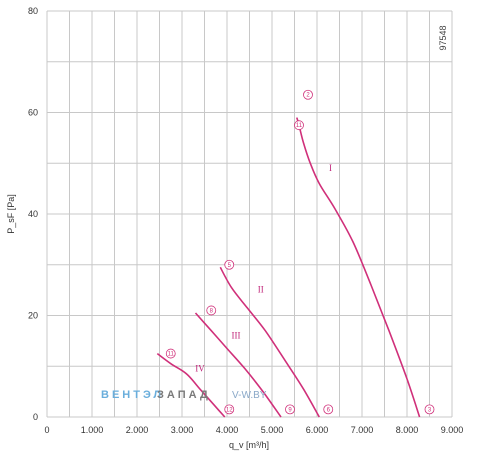 The image size is (481, 457). I want to click on y-tick-label: 0, so click(35, 417).